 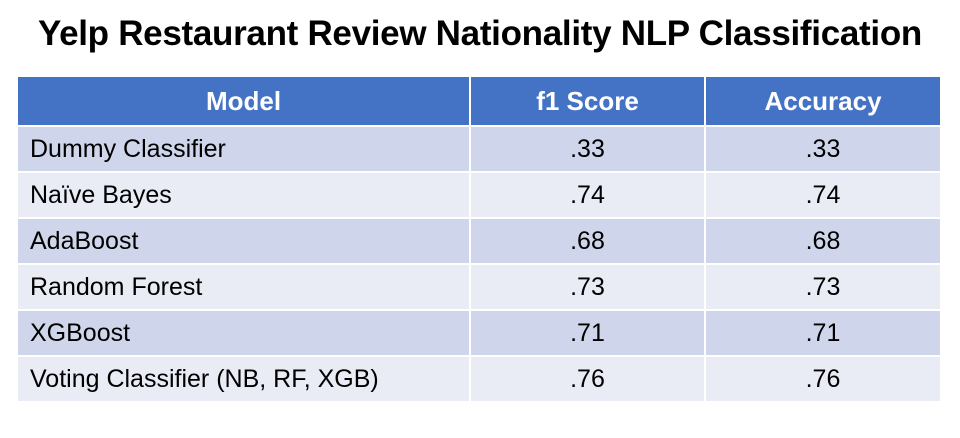 What do you see at coordinates (243, 101) in the screenshot?
I see `column-header-model: Model` at bounding box center [243, 101].